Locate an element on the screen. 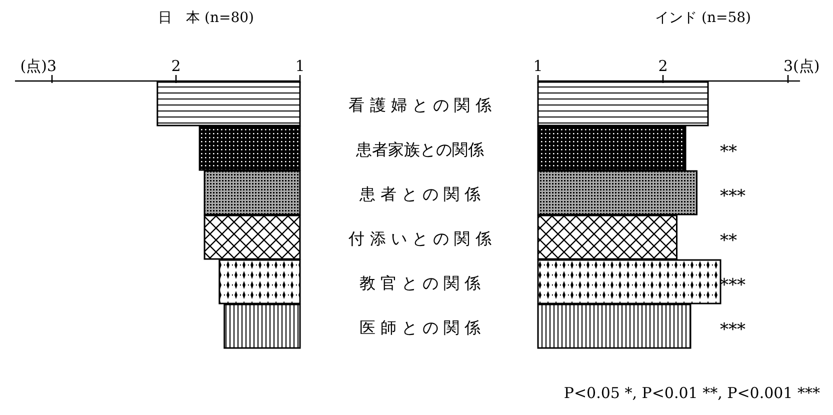 This screenshot has height=415, width=833. y-tick-label: 患 者 と の 関 係 is located at coordinates (419, 194).